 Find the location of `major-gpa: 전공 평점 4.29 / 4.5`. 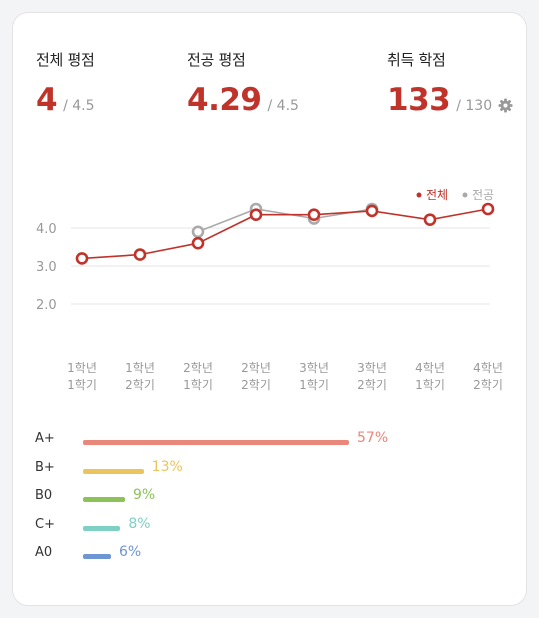

major-gpa: 전공 평점 4.29 / 4.5 is located at coordinates (243, 83).